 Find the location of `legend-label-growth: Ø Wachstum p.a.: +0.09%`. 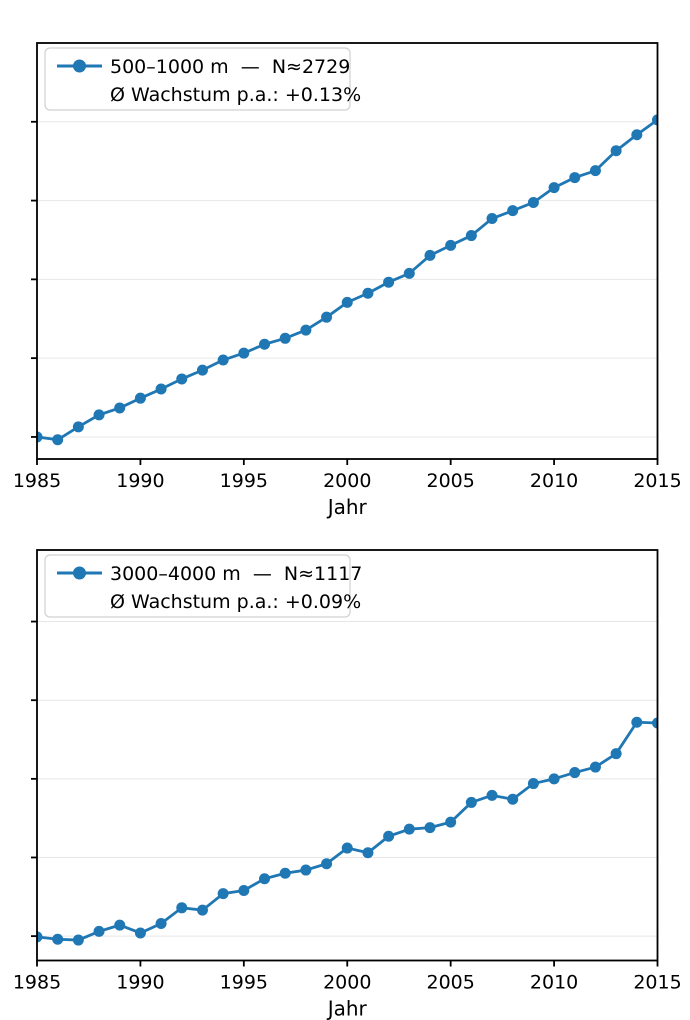

legend-label-growth: Ø Wachstum p.a.: +0.09% is located at coordinates (235, 602).